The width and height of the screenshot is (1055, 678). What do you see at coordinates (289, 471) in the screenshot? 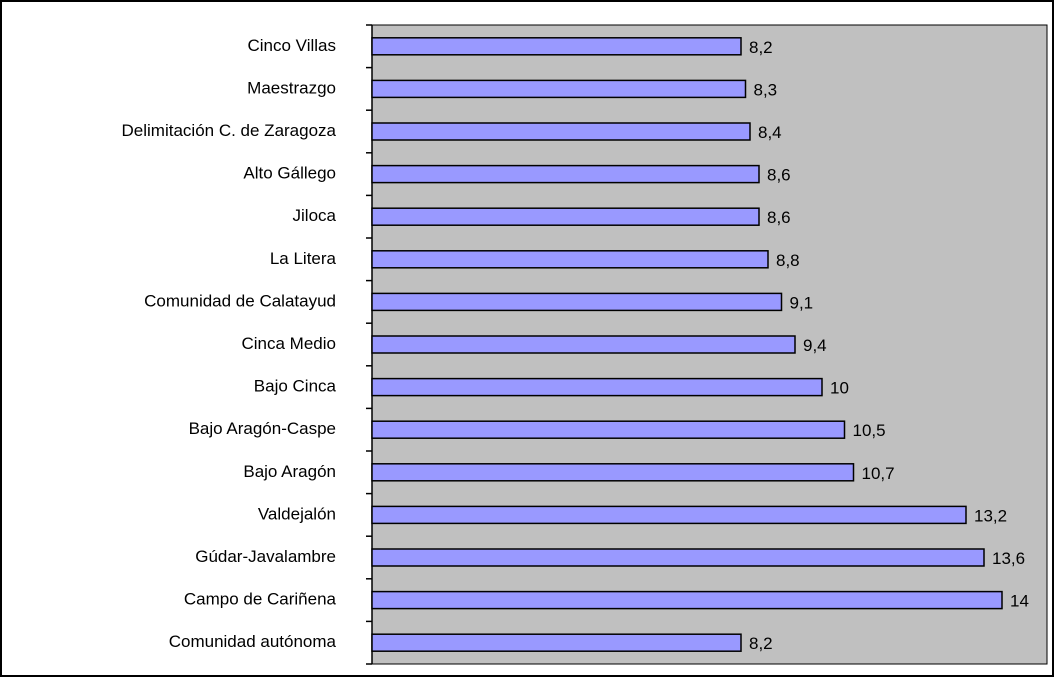
I see `category-label: Bajo Aragón` at bounding box center [289, 471].